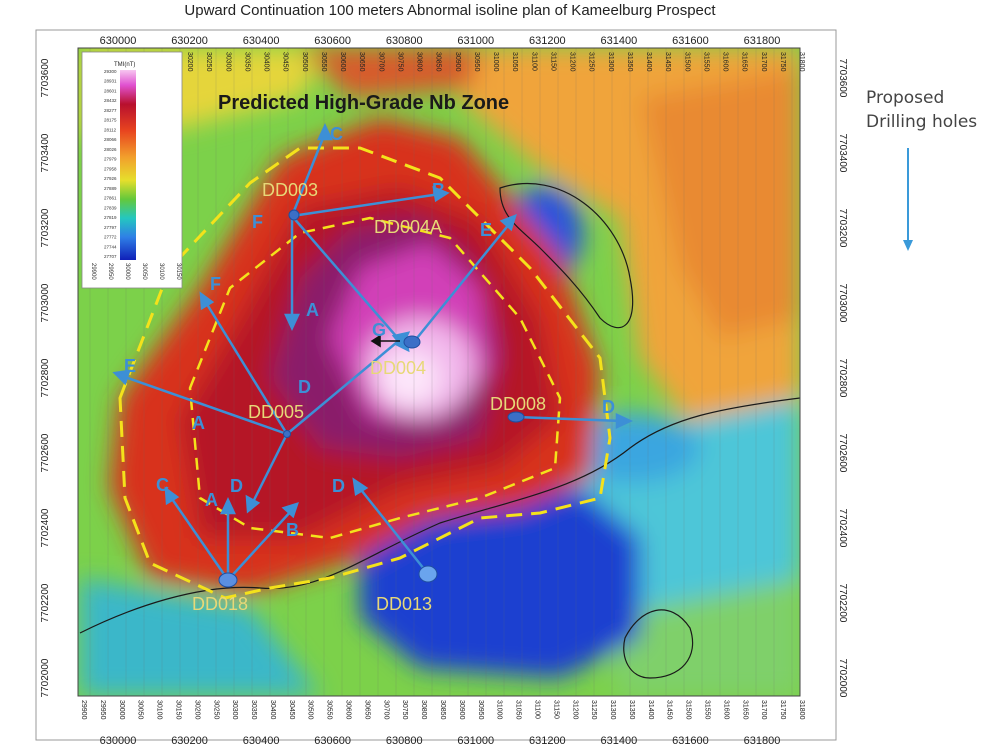 Image resolution: width=1000 pixels, height=750 pixels. What do you see at coordinates (908, 199) in the screenshot?
I see `down-arrow-icon` at bounding box center [908, 199].